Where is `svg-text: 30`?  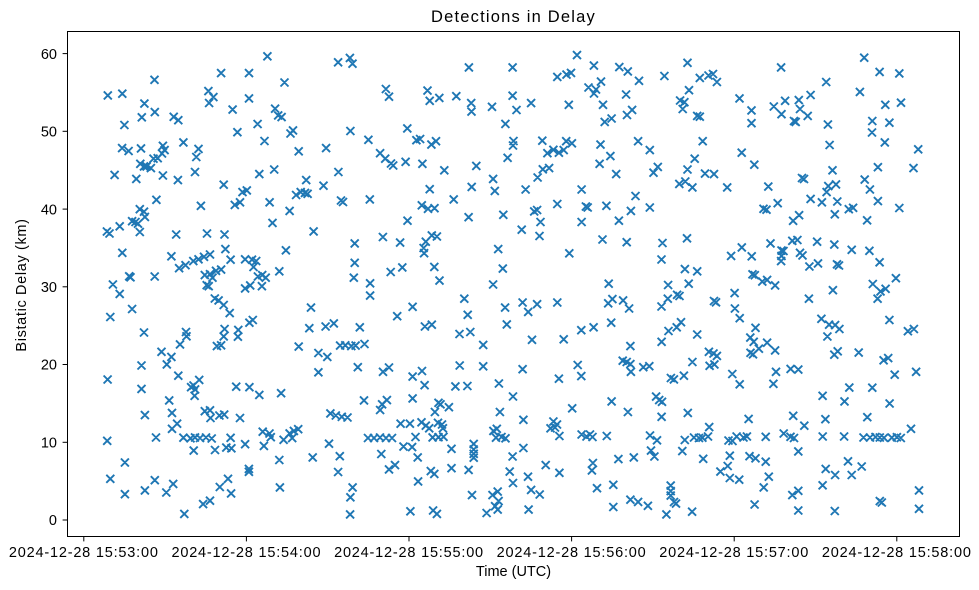 svg-text: 30 is located at coordinates (49, 288).